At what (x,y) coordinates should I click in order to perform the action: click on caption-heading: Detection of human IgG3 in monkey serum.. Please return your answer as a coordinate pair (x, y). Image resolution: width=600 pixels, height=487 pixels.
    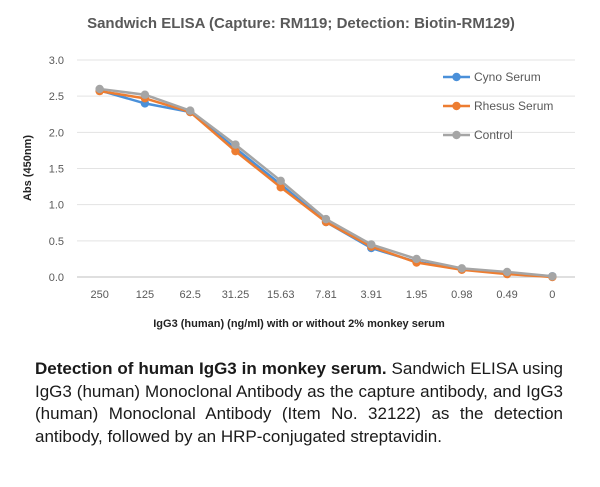
    Looking at the image, I should click on (211, 368).